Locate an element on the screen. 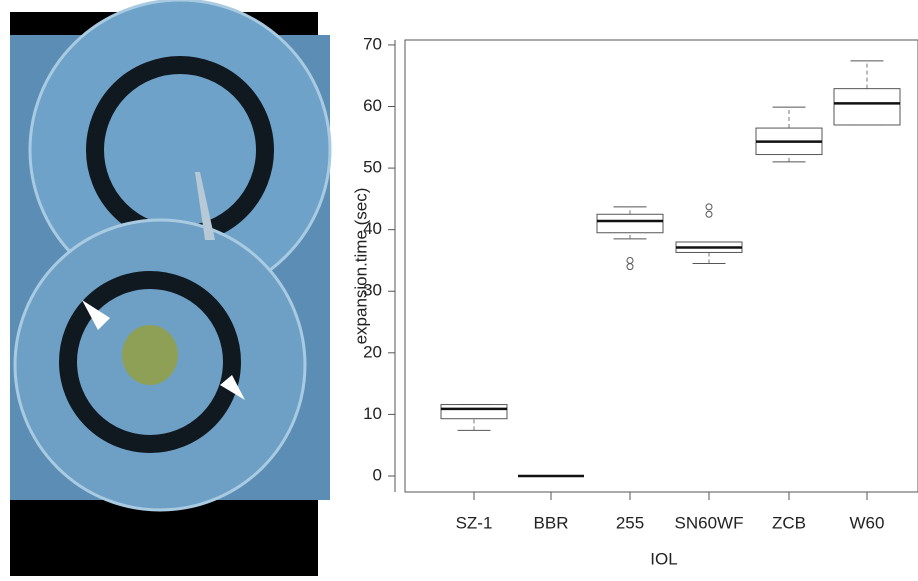 The width and height of the screenshot is (918, 581). y-tick-label: 50 is located at coordinates (372, 167).